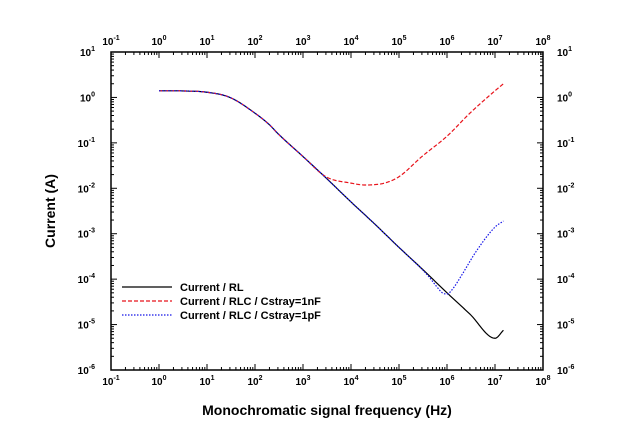 The height and width of the screenshot is (448, 637). Describe the element at coordinates (565, 143) in the screenshot. I see `y-tick-label-right: 10⁻¹` at that location.